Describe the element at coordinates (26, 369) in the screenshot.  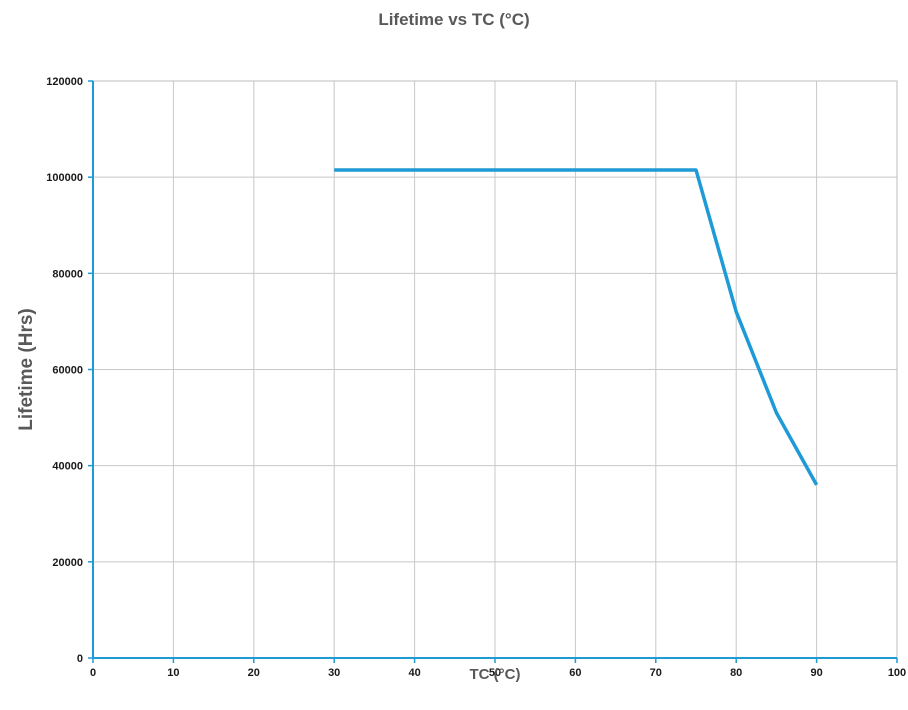
I see `y-axis-title: Lifetime (Hrs)` at that location.